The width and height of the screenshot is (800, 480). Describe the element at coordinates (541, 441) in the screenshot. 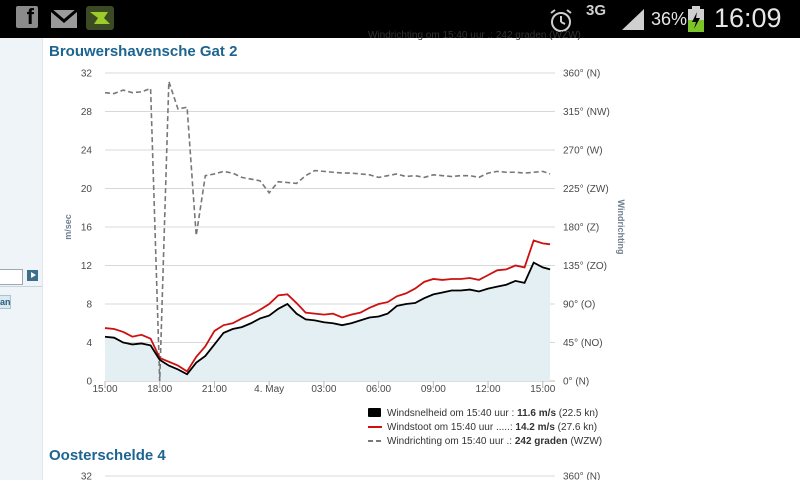

I see `legend-value: 242 graden` at that location.